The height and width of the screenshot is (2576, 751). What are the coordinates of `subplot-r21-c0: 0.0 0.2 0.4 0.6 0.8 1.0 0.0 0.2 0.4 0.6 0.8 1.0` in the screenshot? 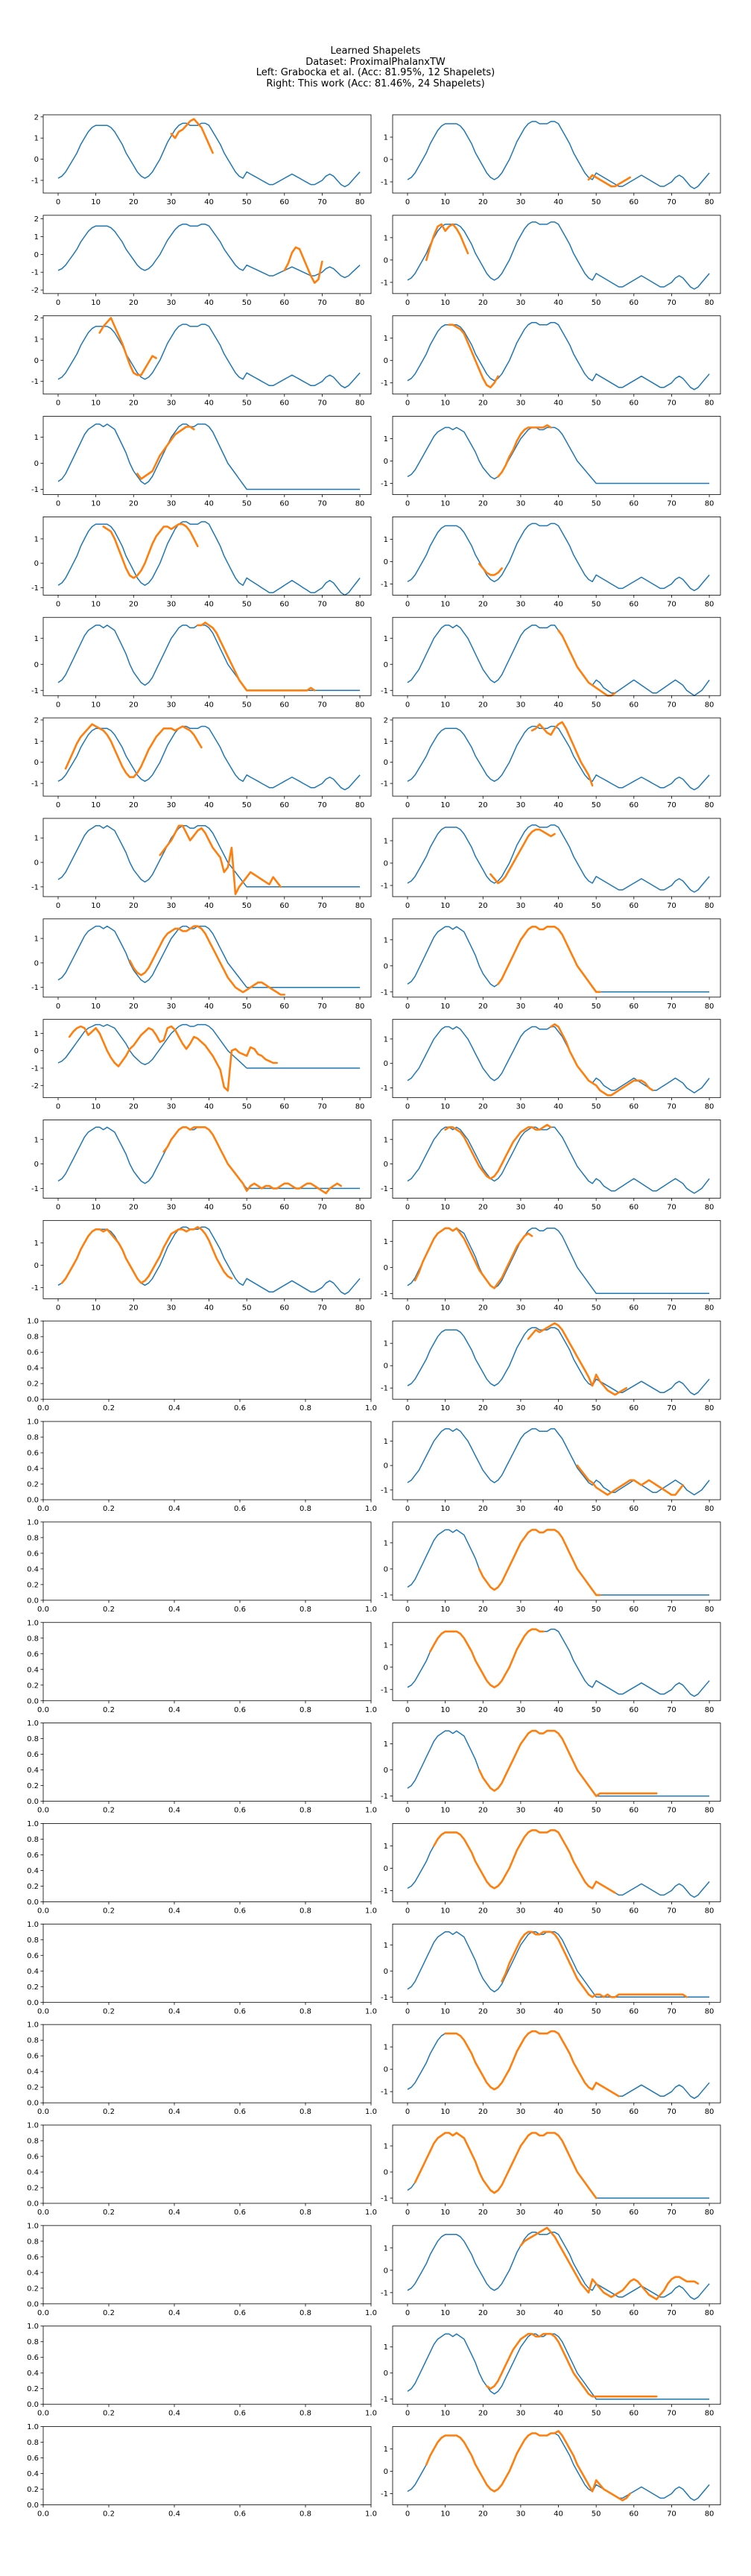 It's located at (202, 2269).